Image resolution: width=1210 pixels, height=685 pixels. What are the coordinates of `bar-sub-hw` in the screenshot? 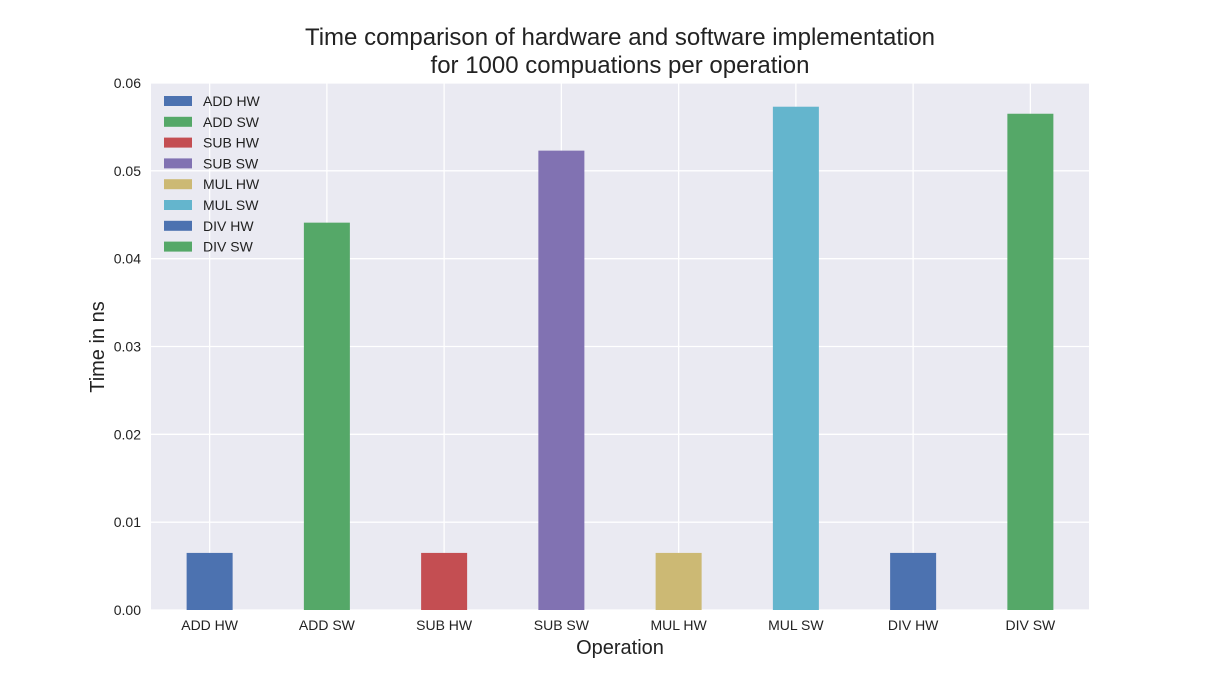 It's located at (444, 581).